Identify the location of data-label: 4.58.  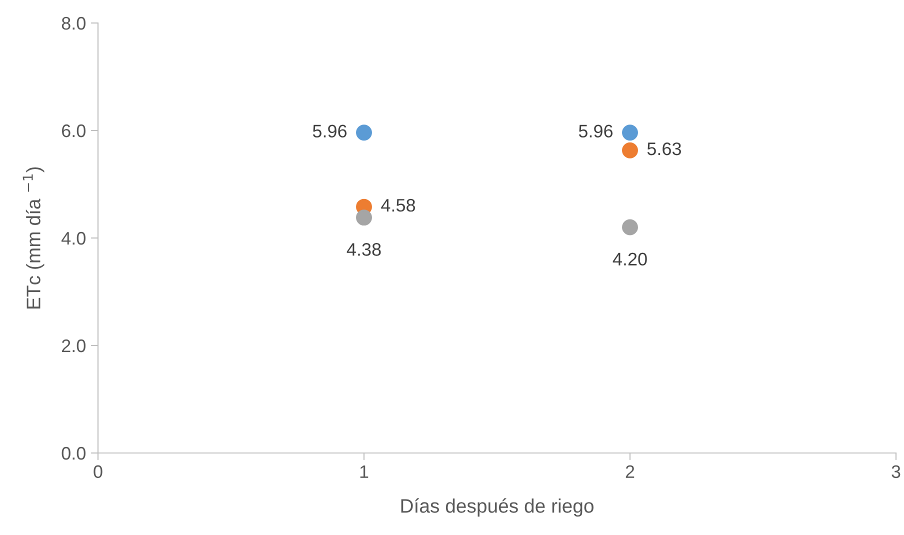
(398, 205).